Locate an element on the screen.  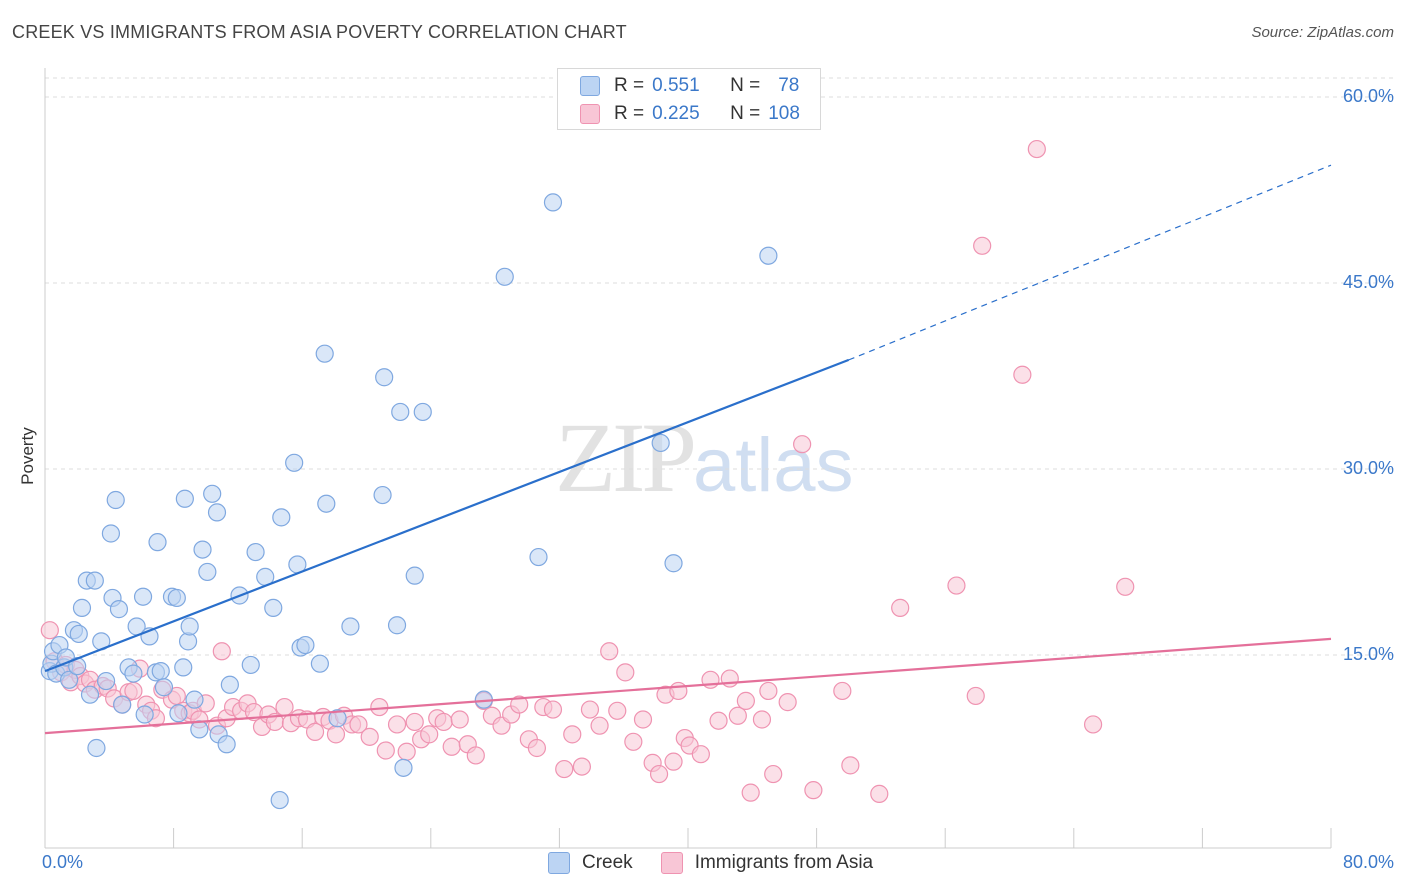
legend-series: Creek Immigrants from Asia is located at coordinates (724, 863).